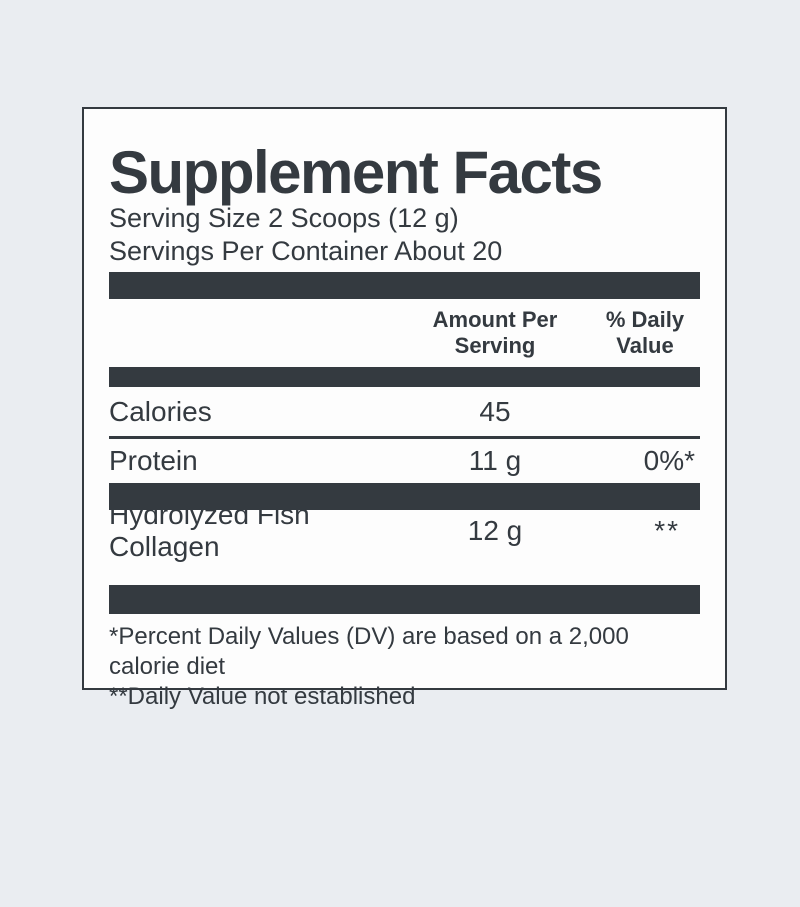 The width and height of the screenshot is (800, 907). I want to click on nutrient-name: Protein, so click(153, 460).